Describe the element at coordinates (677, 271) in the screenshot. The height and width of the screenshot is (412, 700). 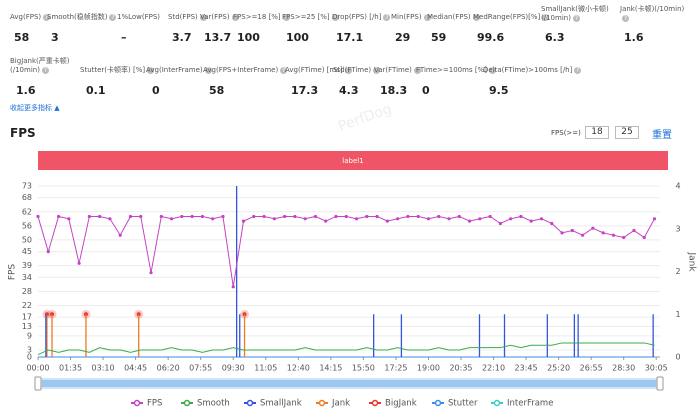
I see `y2-tick-label: 2` at that location.